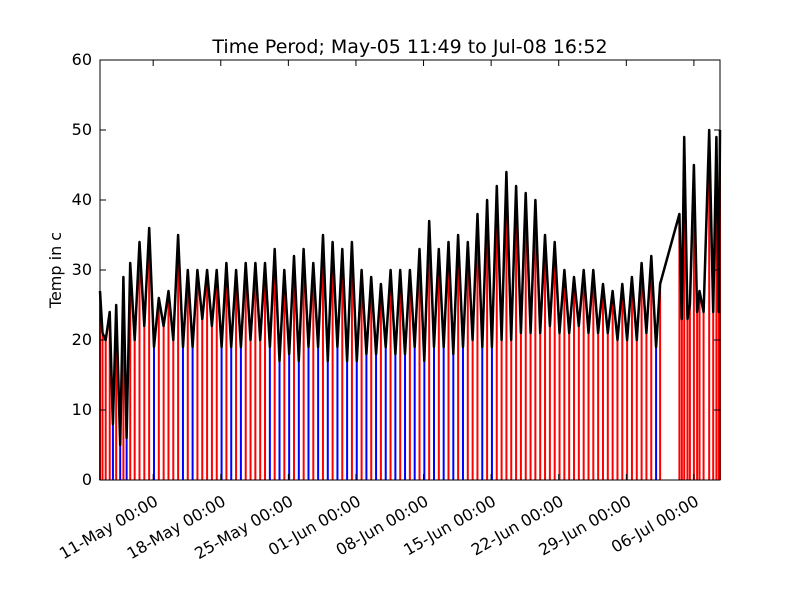 The image size is (800, 600). Describe the element at coordinates (82, 129) in the screenshot. I see `y-tick-label: 50` at that location.